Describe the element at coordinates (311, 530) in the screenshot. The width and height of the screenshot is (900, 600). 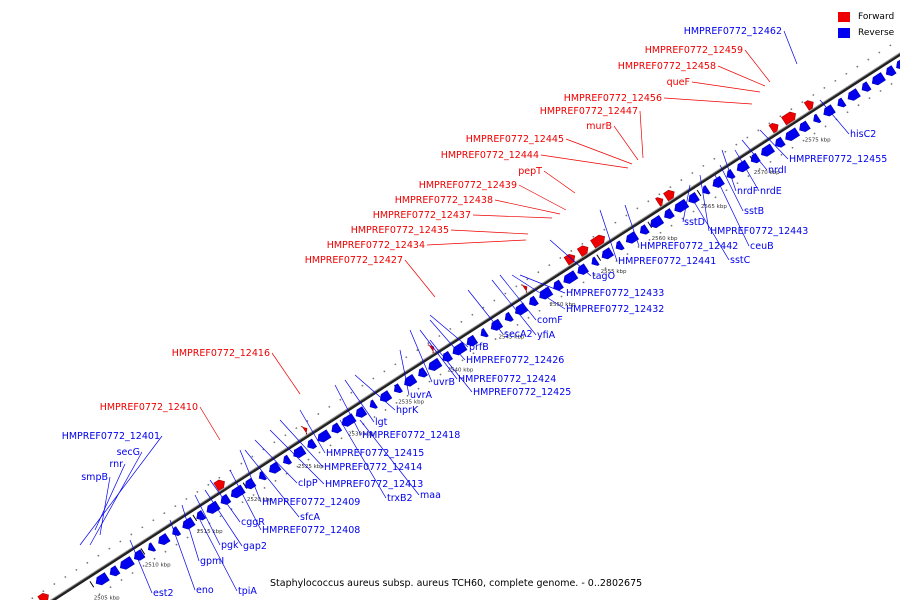
I see `reverse-gene-label: HMPREF0772_12408` at that location.